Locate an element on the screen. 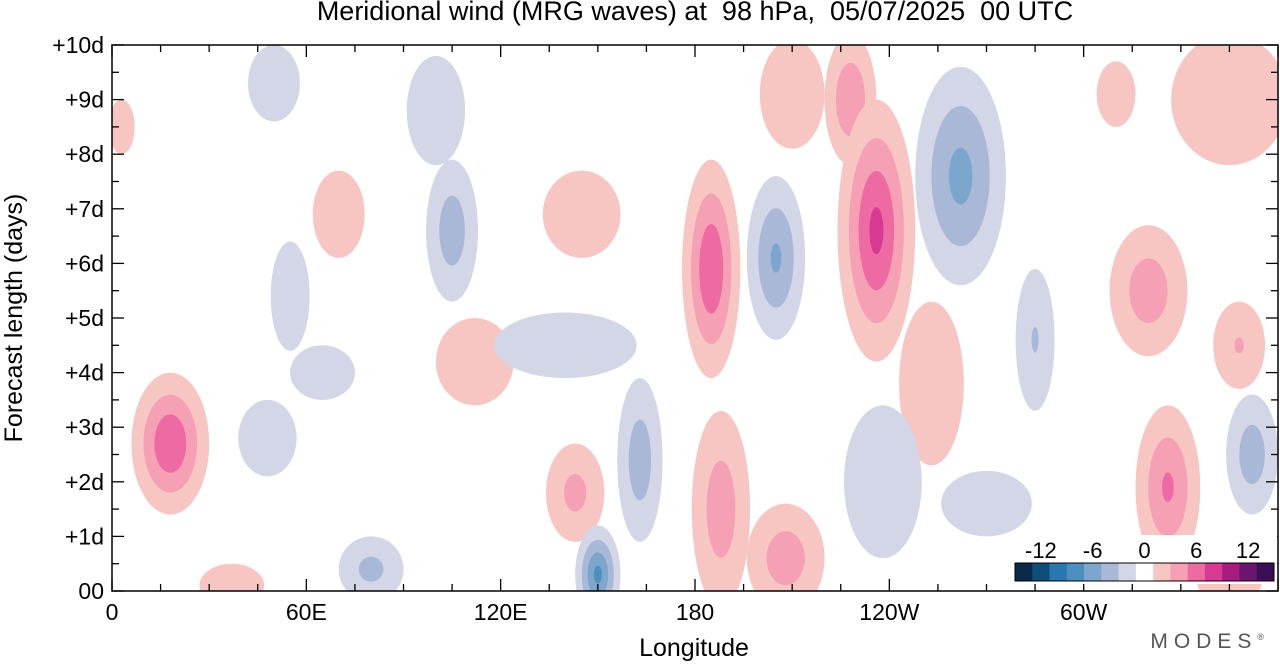  x-tick-label: 120E is located at coordinates (501, 612).